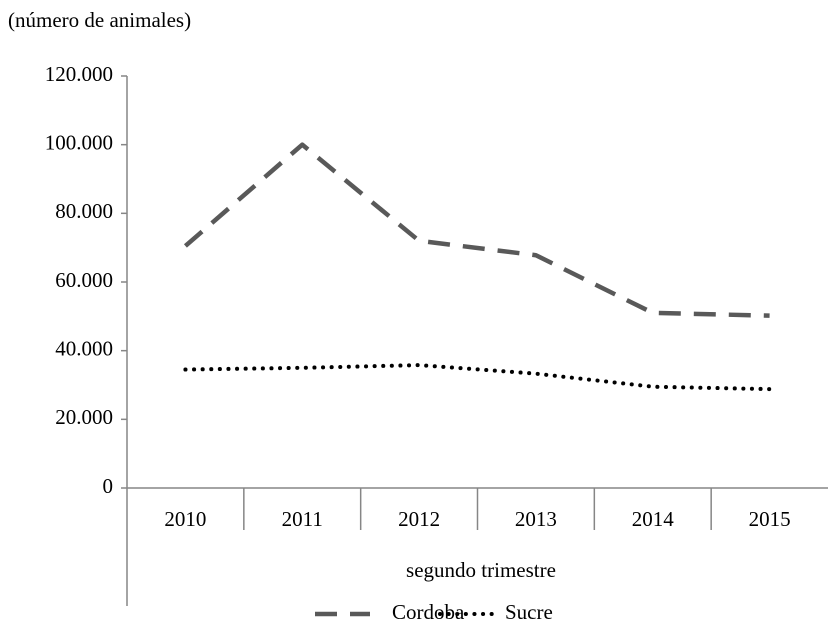  What do you see at coordinates (84, 280) in the screenshot?
I see `y-tick-label: 60.000` at bounding box center [84, 280].